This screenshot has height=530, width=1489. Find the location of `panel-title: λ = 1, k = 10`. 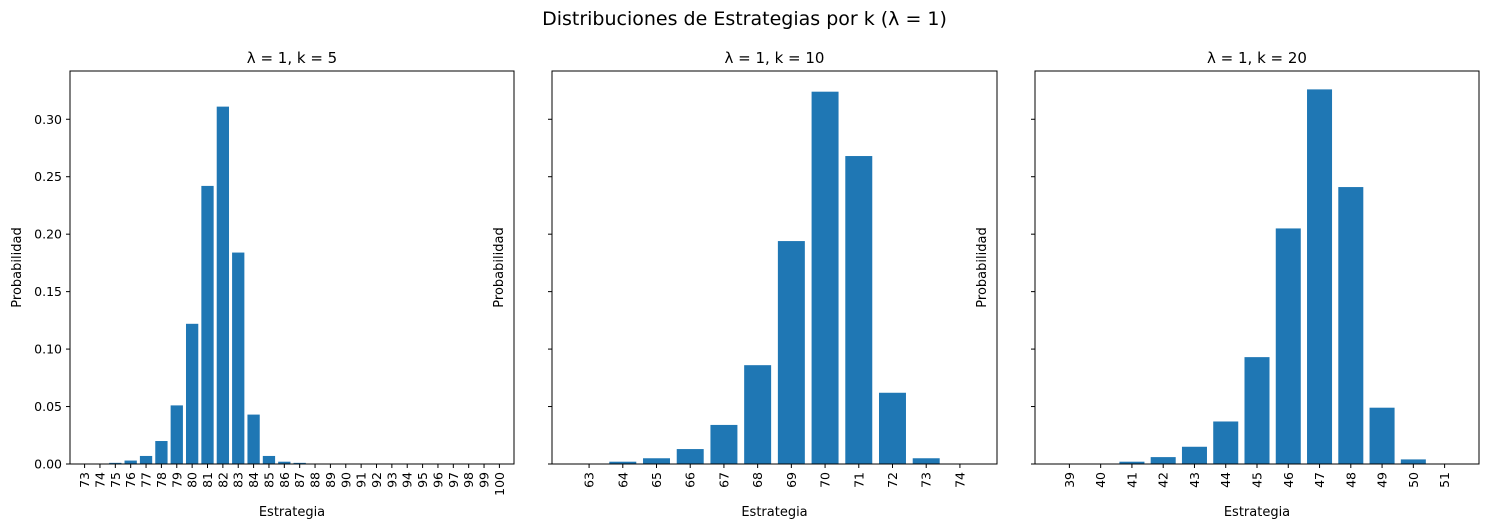

panel-title: λ = 1, k = 10 is located at coordinates (775, 58).